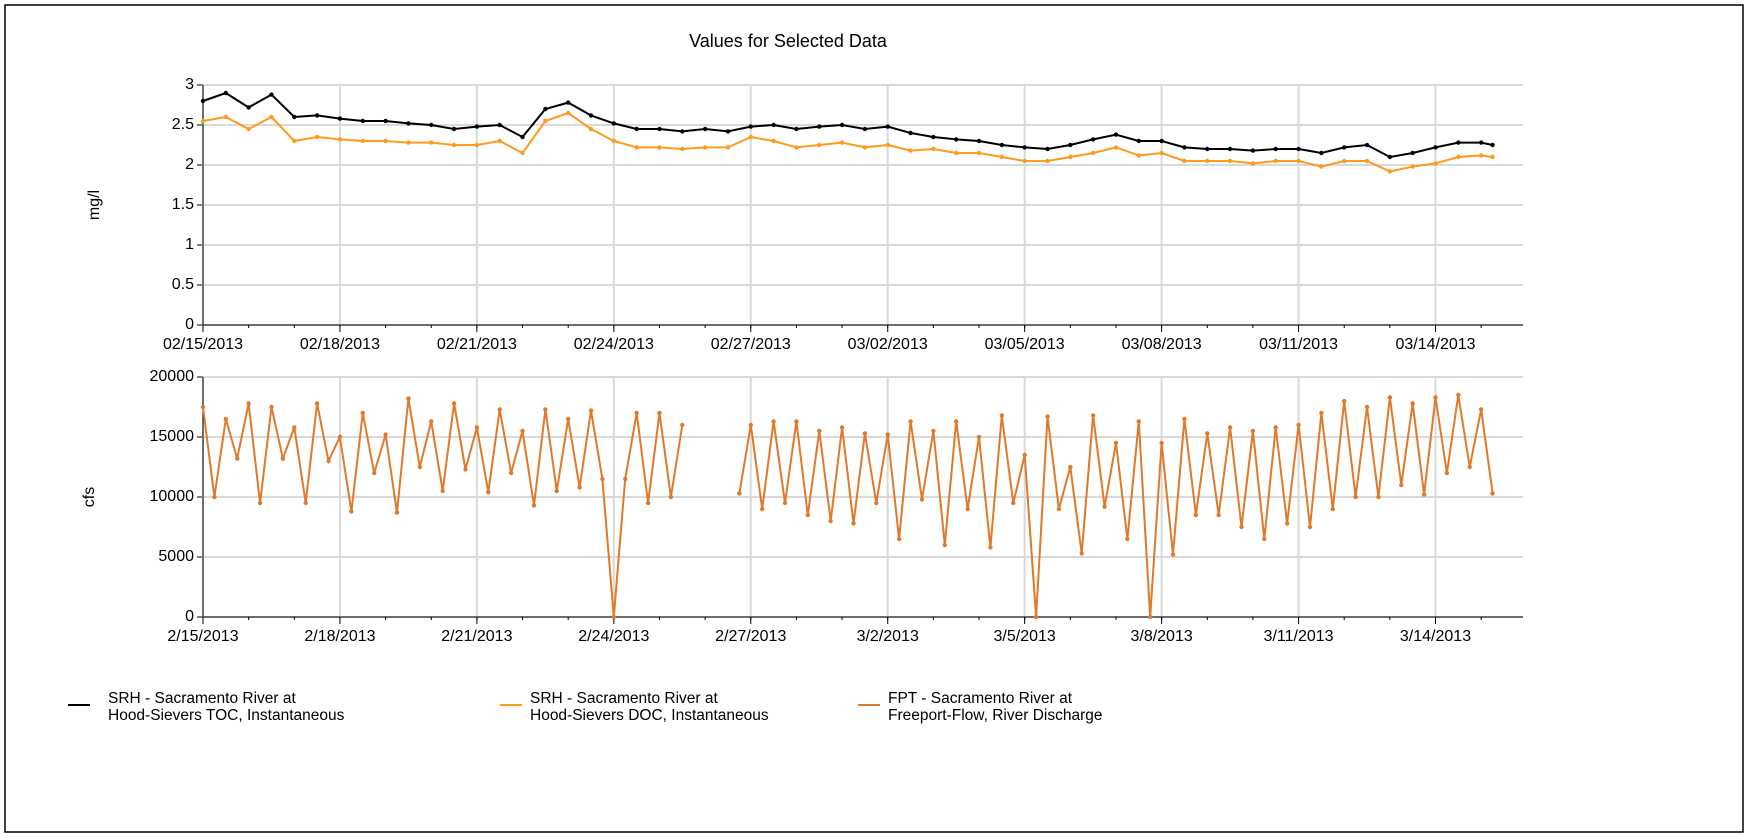  I want to click on x-tick-label: 3/8/2013, so click(1161, 636).